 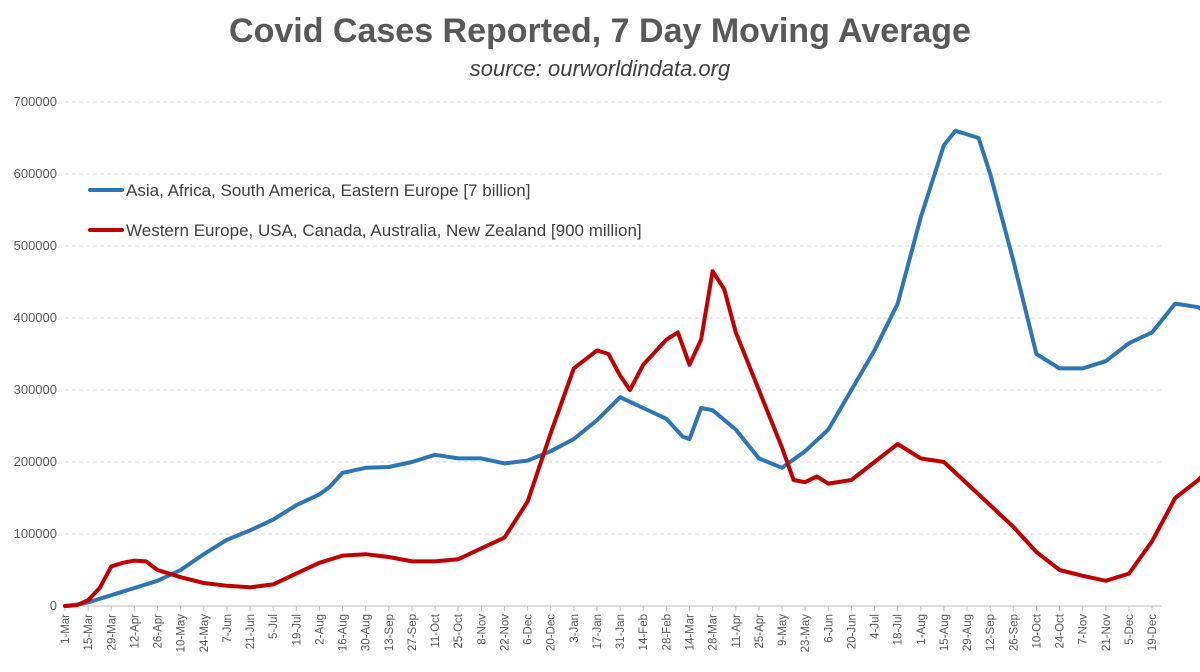 I want to click on x-tick-label: 20-Dec, so click(x=552, y=632).